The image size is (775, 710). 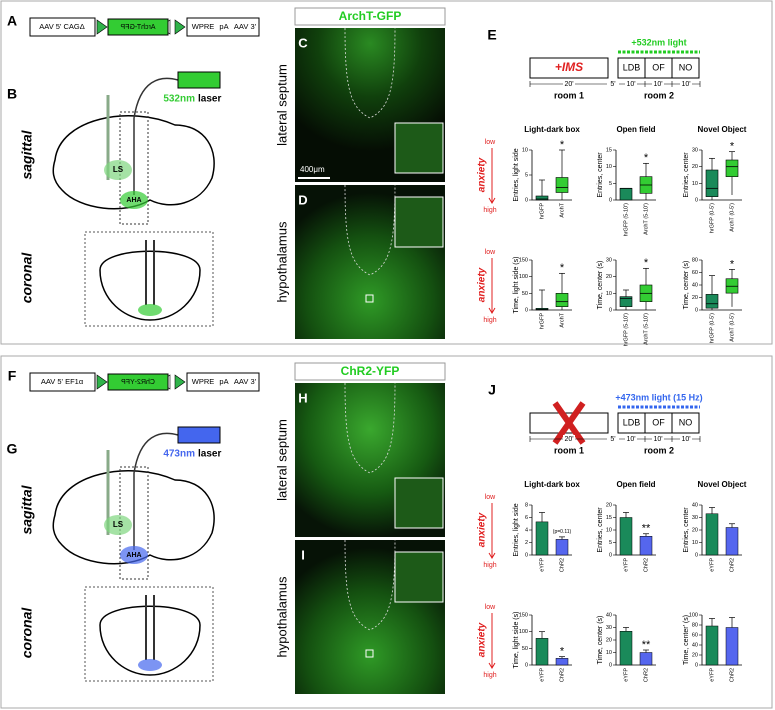 What do you see at coordinates (492, 390) in the screenshot?
I see `panel-letter: J` at bounding box center [492, 390].